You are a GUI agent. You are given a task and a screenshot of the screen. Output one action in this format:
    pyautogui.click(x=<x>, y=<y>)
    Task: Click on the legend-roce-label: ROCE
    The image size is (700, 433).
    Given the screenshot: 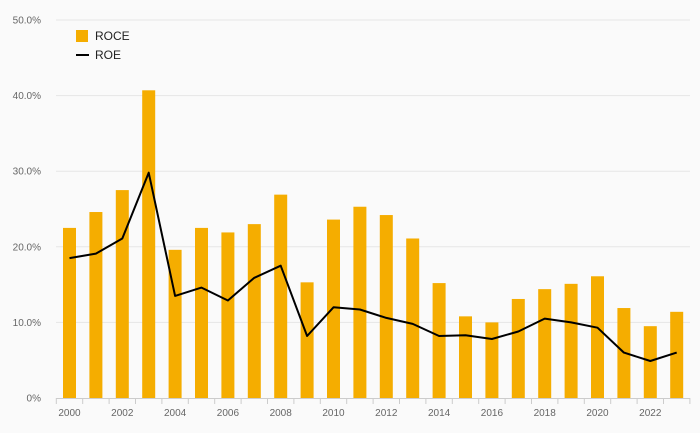 What is the action you would take?
    pyautogui.click(x=112, y=36)
    